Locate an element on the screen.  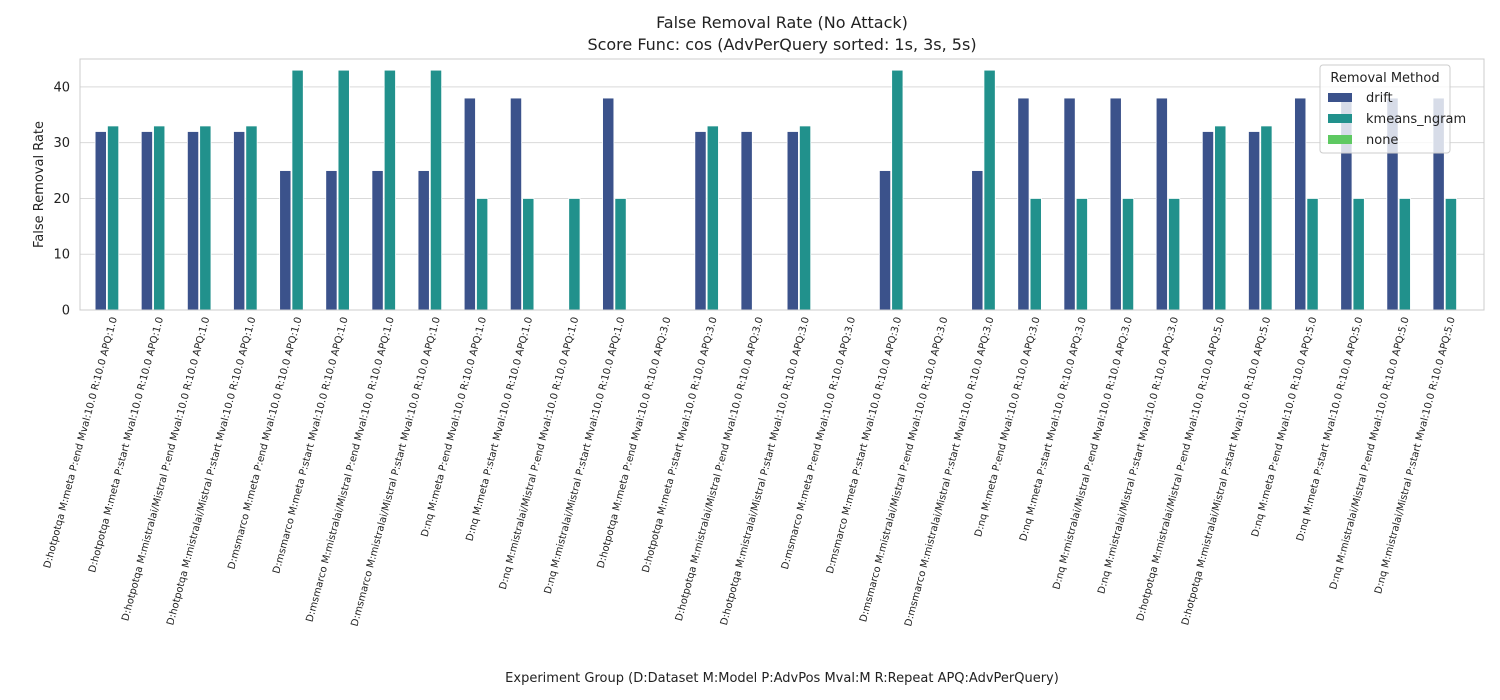
y-tick-label: 10 is located at coordinates (61, 255).